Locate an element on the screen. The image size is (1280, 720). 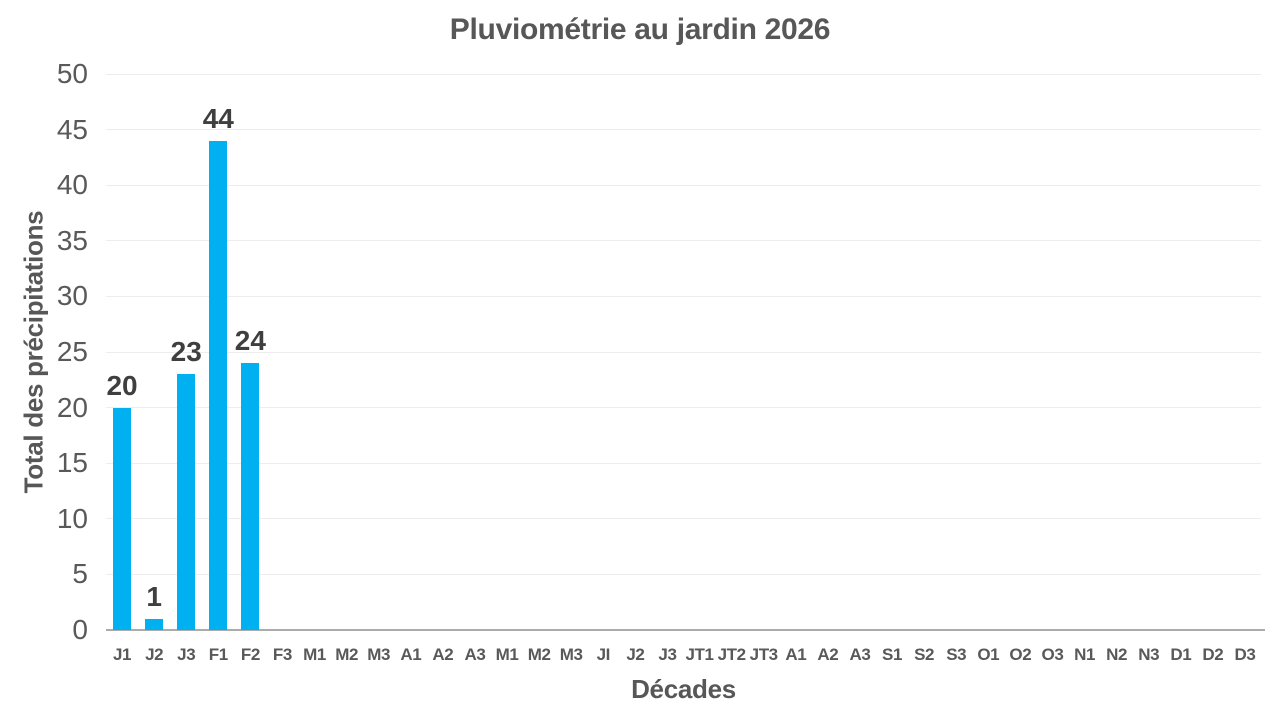
x-axis-line is located at coordinates (685, 630).